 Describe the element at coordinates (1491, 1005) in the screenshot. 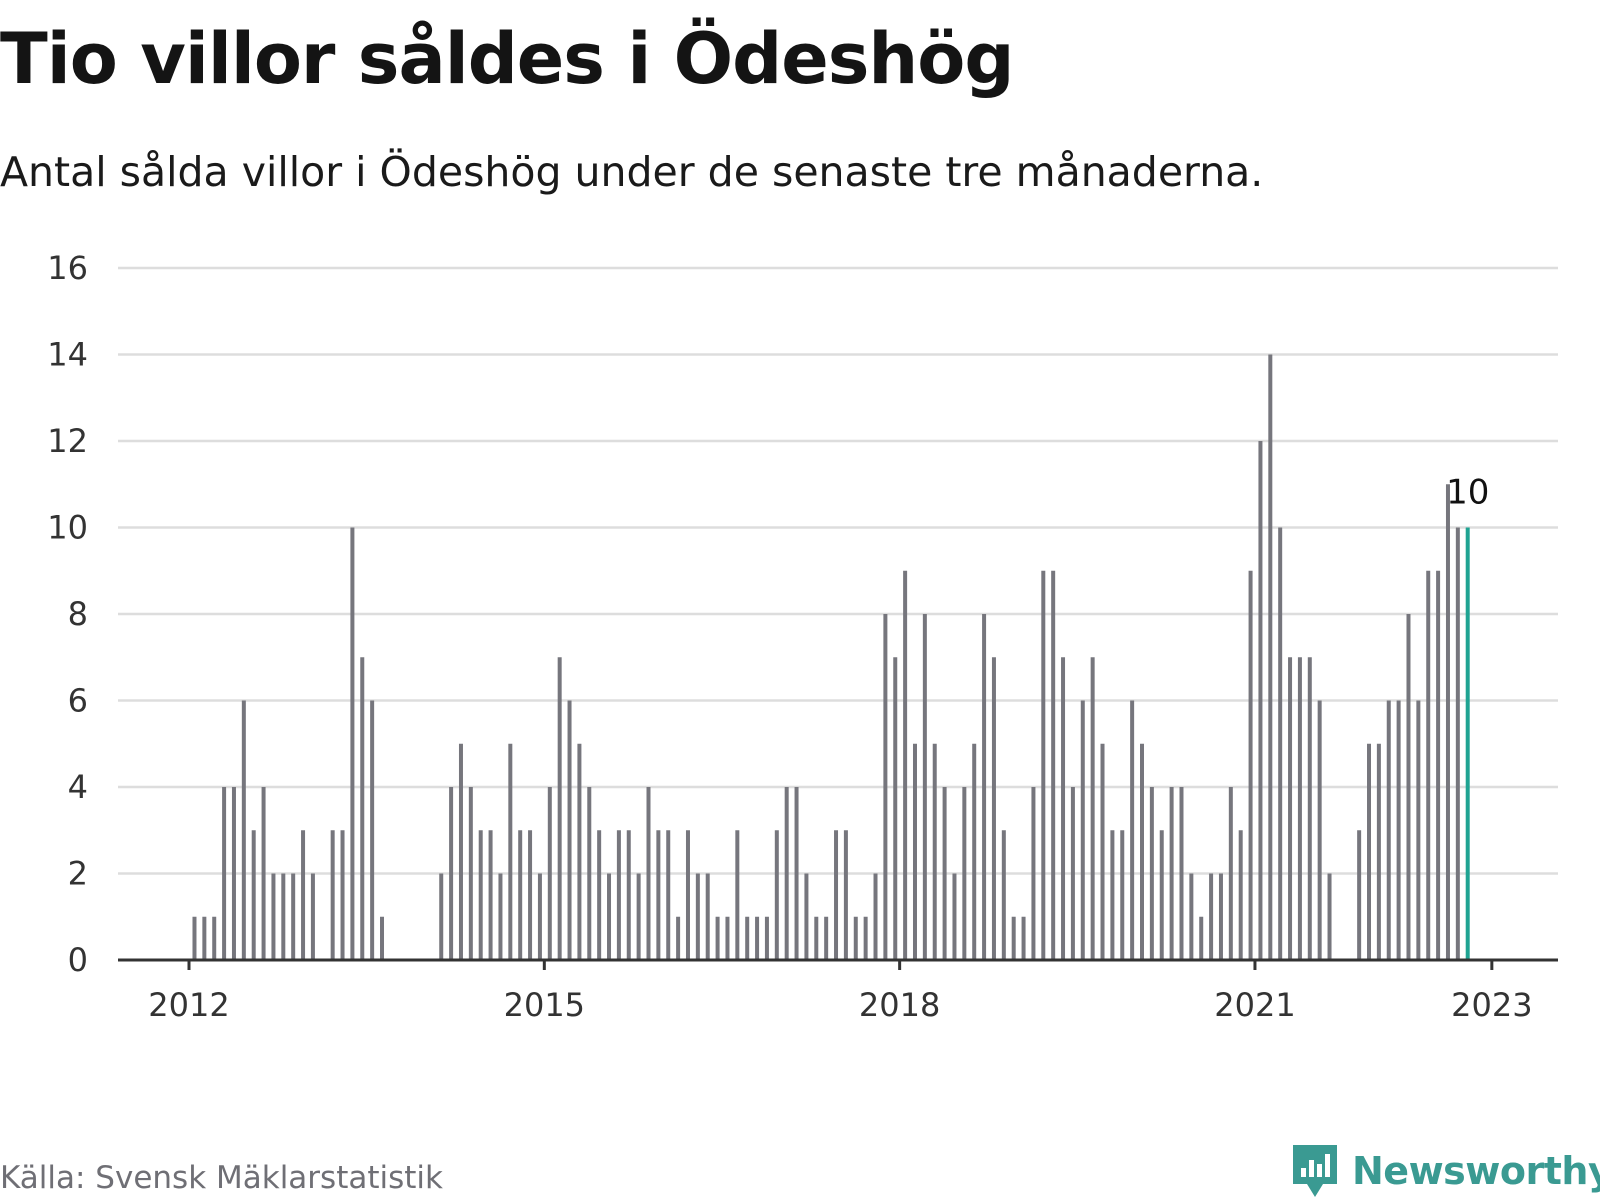

I see `x-tick-label: 2023` at that location.